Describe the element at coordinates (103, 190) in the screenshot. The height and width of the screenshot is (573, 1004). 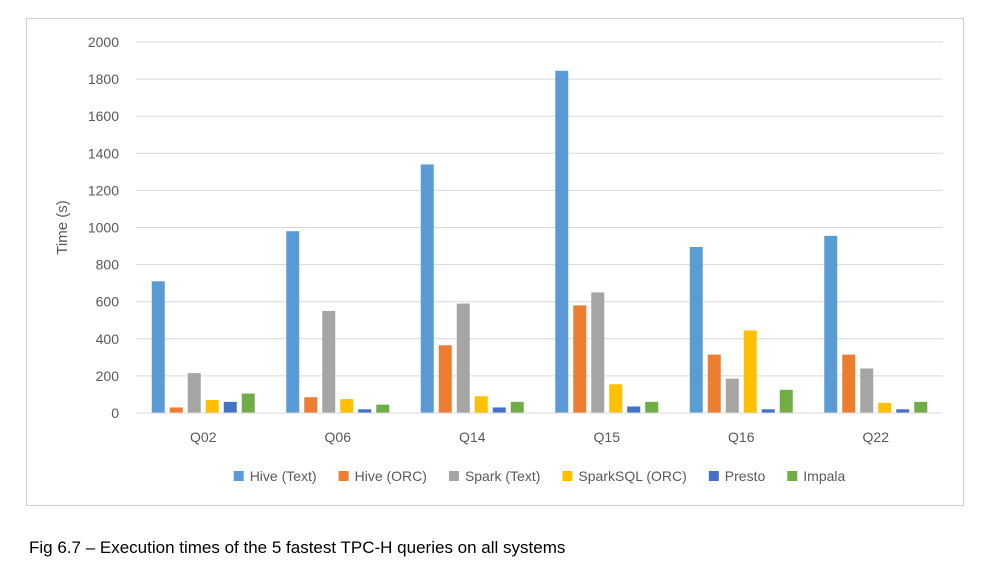
I see `y-tick-label: 1200` at that location.